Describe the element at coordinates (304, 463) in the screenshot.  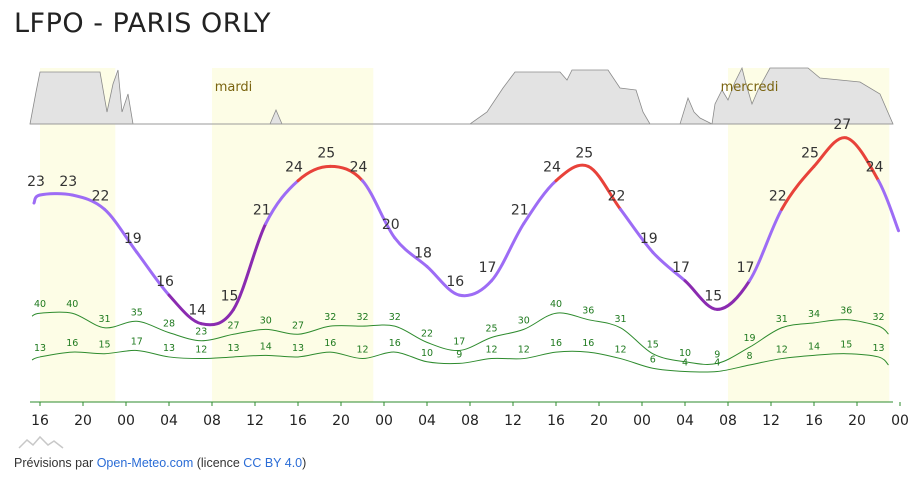
I see `attribution-suffix: )` at that location.